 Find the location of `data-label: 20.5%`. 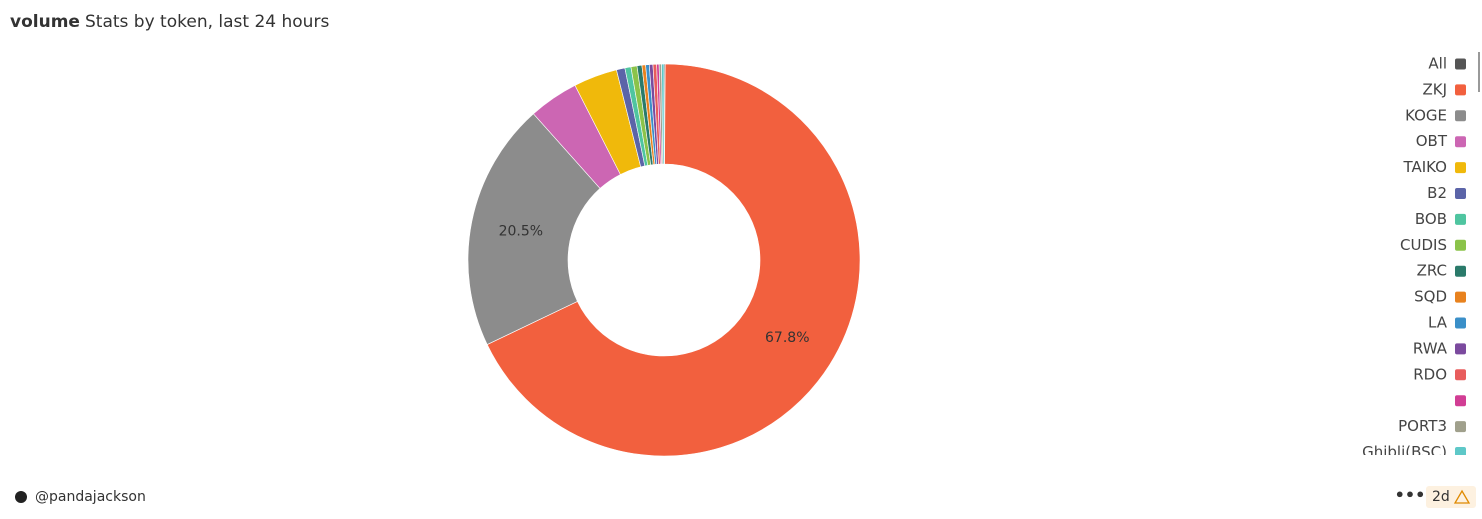

data-label: 20.5% is located at coordinates (521, 231).